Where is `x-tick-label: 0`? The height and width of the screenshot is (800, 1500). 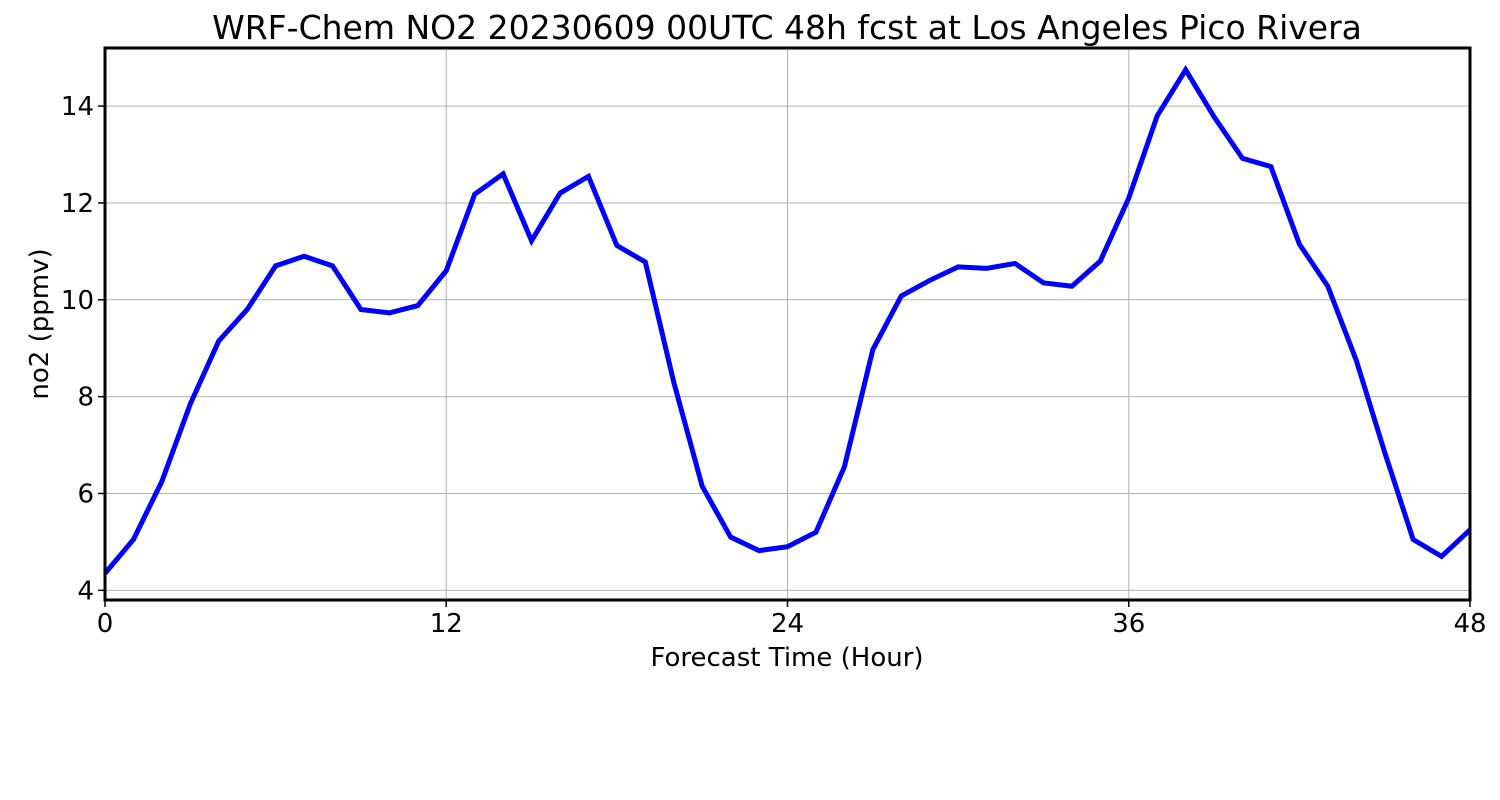 x-tick-label: 0 is located at coordinates (105, 624).